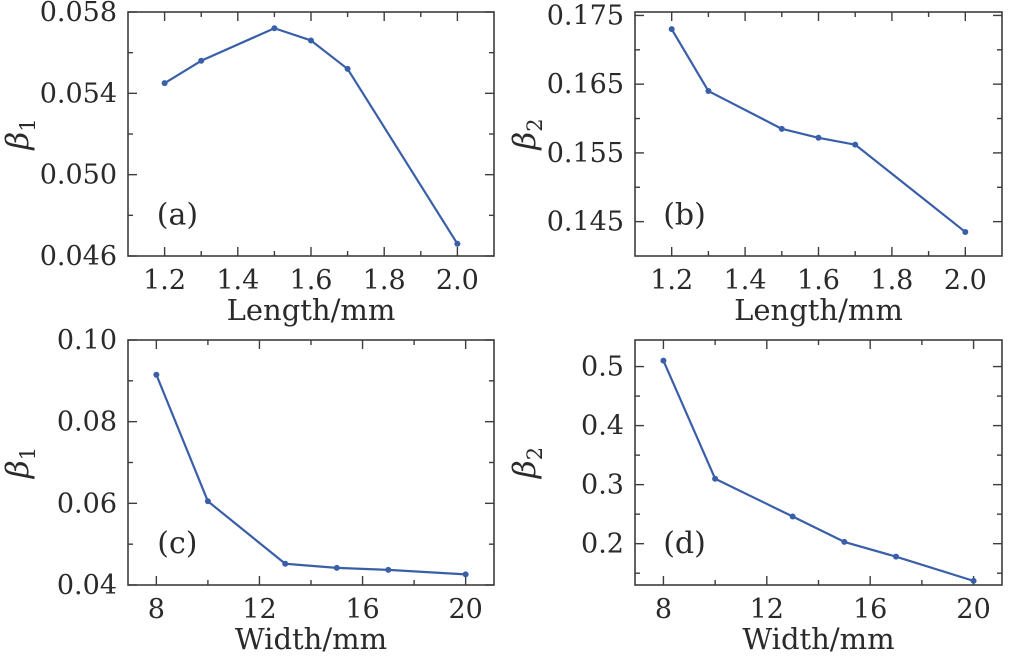 The image size is (1015, 657). What do you see at coordinates (684, 214) in the screenshot?
I see `panel-letter-label: (b)` at bounding box center [684, 214].